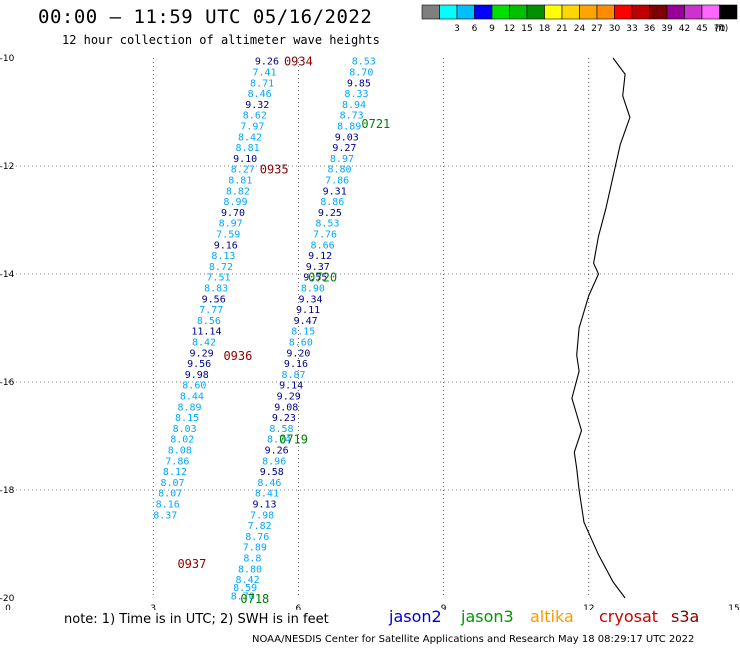  I want to click on wave-height-value: 8.33, so click(356, 94).